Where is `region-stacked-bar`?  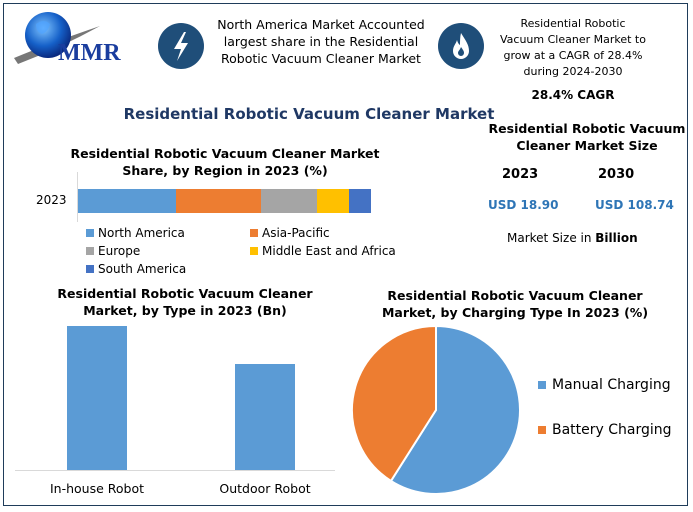
region-stacked-bar is located at coordinates (224, 201).